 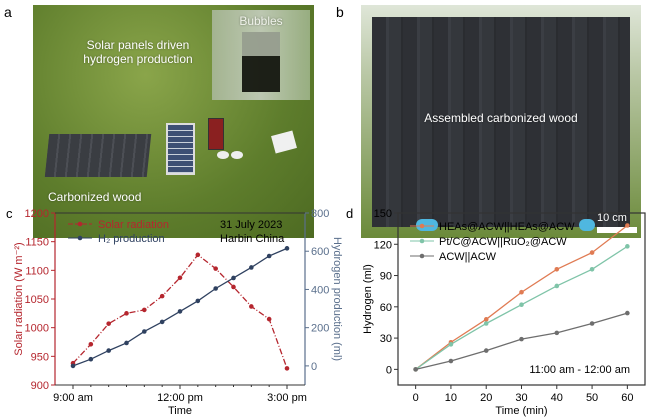 I want to click on annotation: 31 July 2023, so click(x=251, y=225).